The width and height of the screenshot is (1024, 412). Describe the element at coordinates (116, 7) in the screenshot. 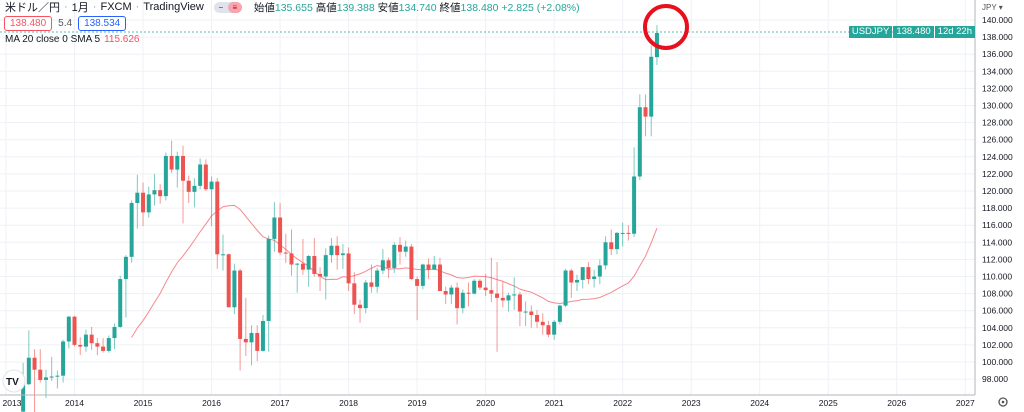

I see `exchange: FXCM` at that location.